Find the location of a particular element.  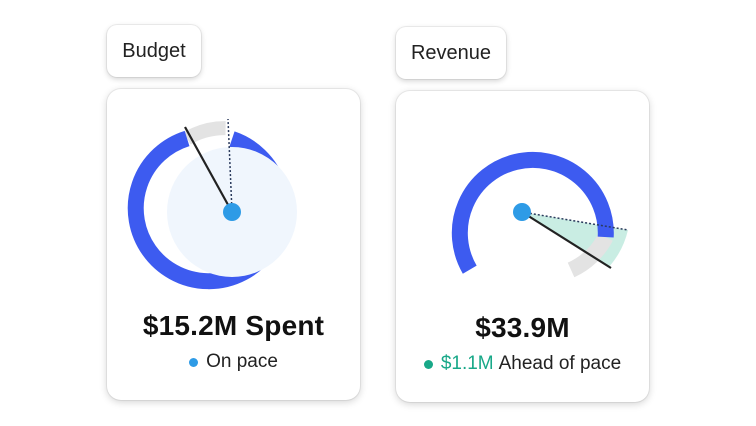

revenue-needle is located at coordinates (566, 240).